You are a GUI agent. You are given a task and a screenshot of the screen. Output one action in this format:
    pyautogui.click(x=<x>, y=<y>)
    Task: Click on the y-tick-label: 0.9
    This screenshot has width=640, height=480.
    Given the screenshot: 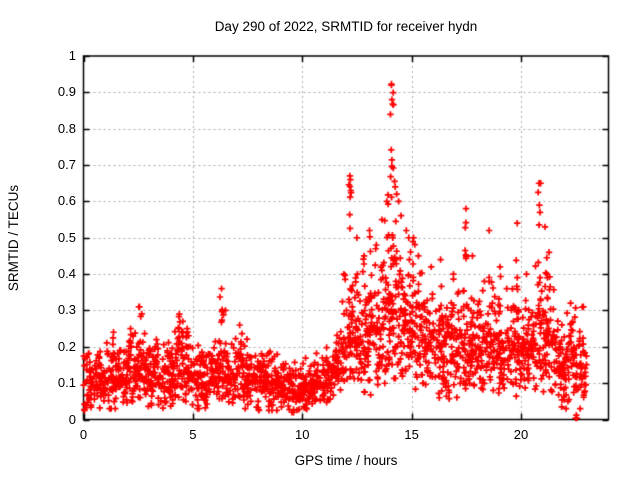 What is the action you would take?
    pyautogui.click(x=66, y=92)
    